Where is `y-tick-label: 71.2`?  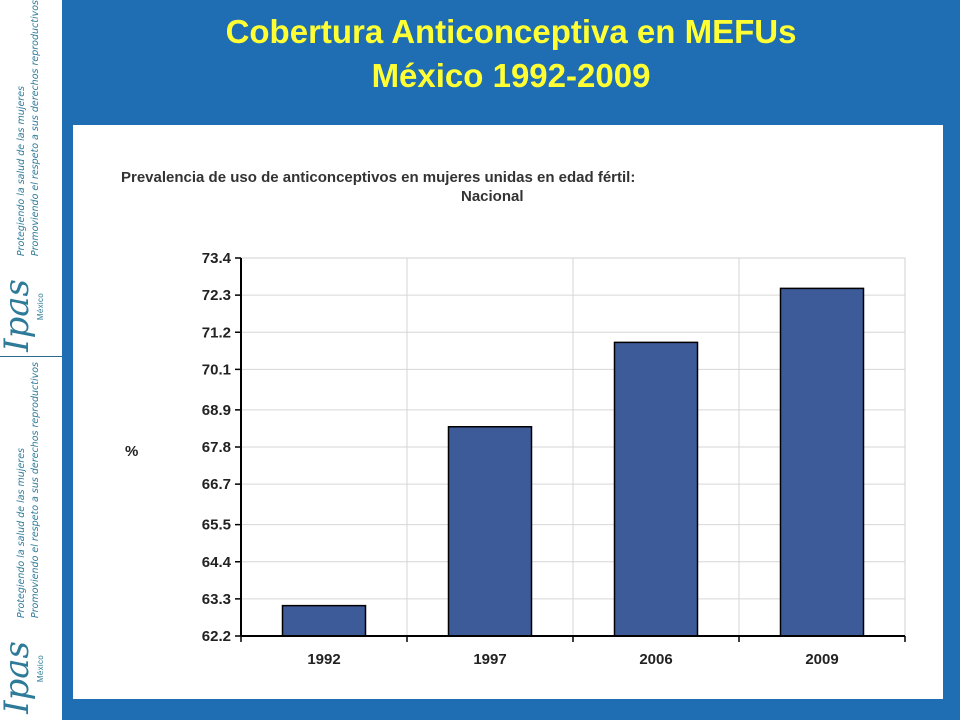
y-tick-label: 71.2 is located at coordinates (216, 332).